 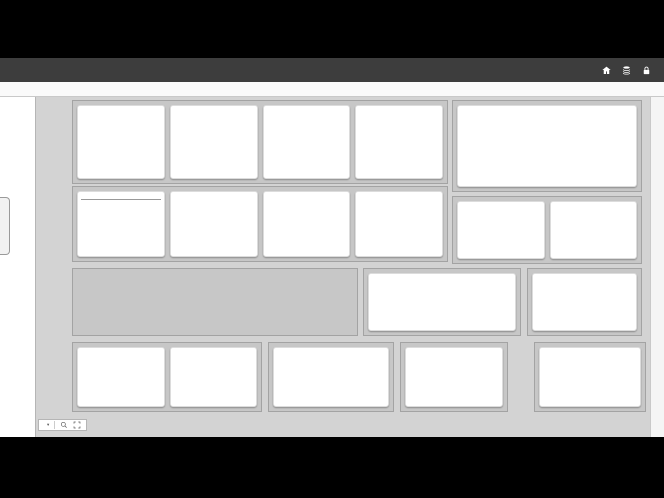 I want to click on plant-alarms-card, so click(x=331, y=377).